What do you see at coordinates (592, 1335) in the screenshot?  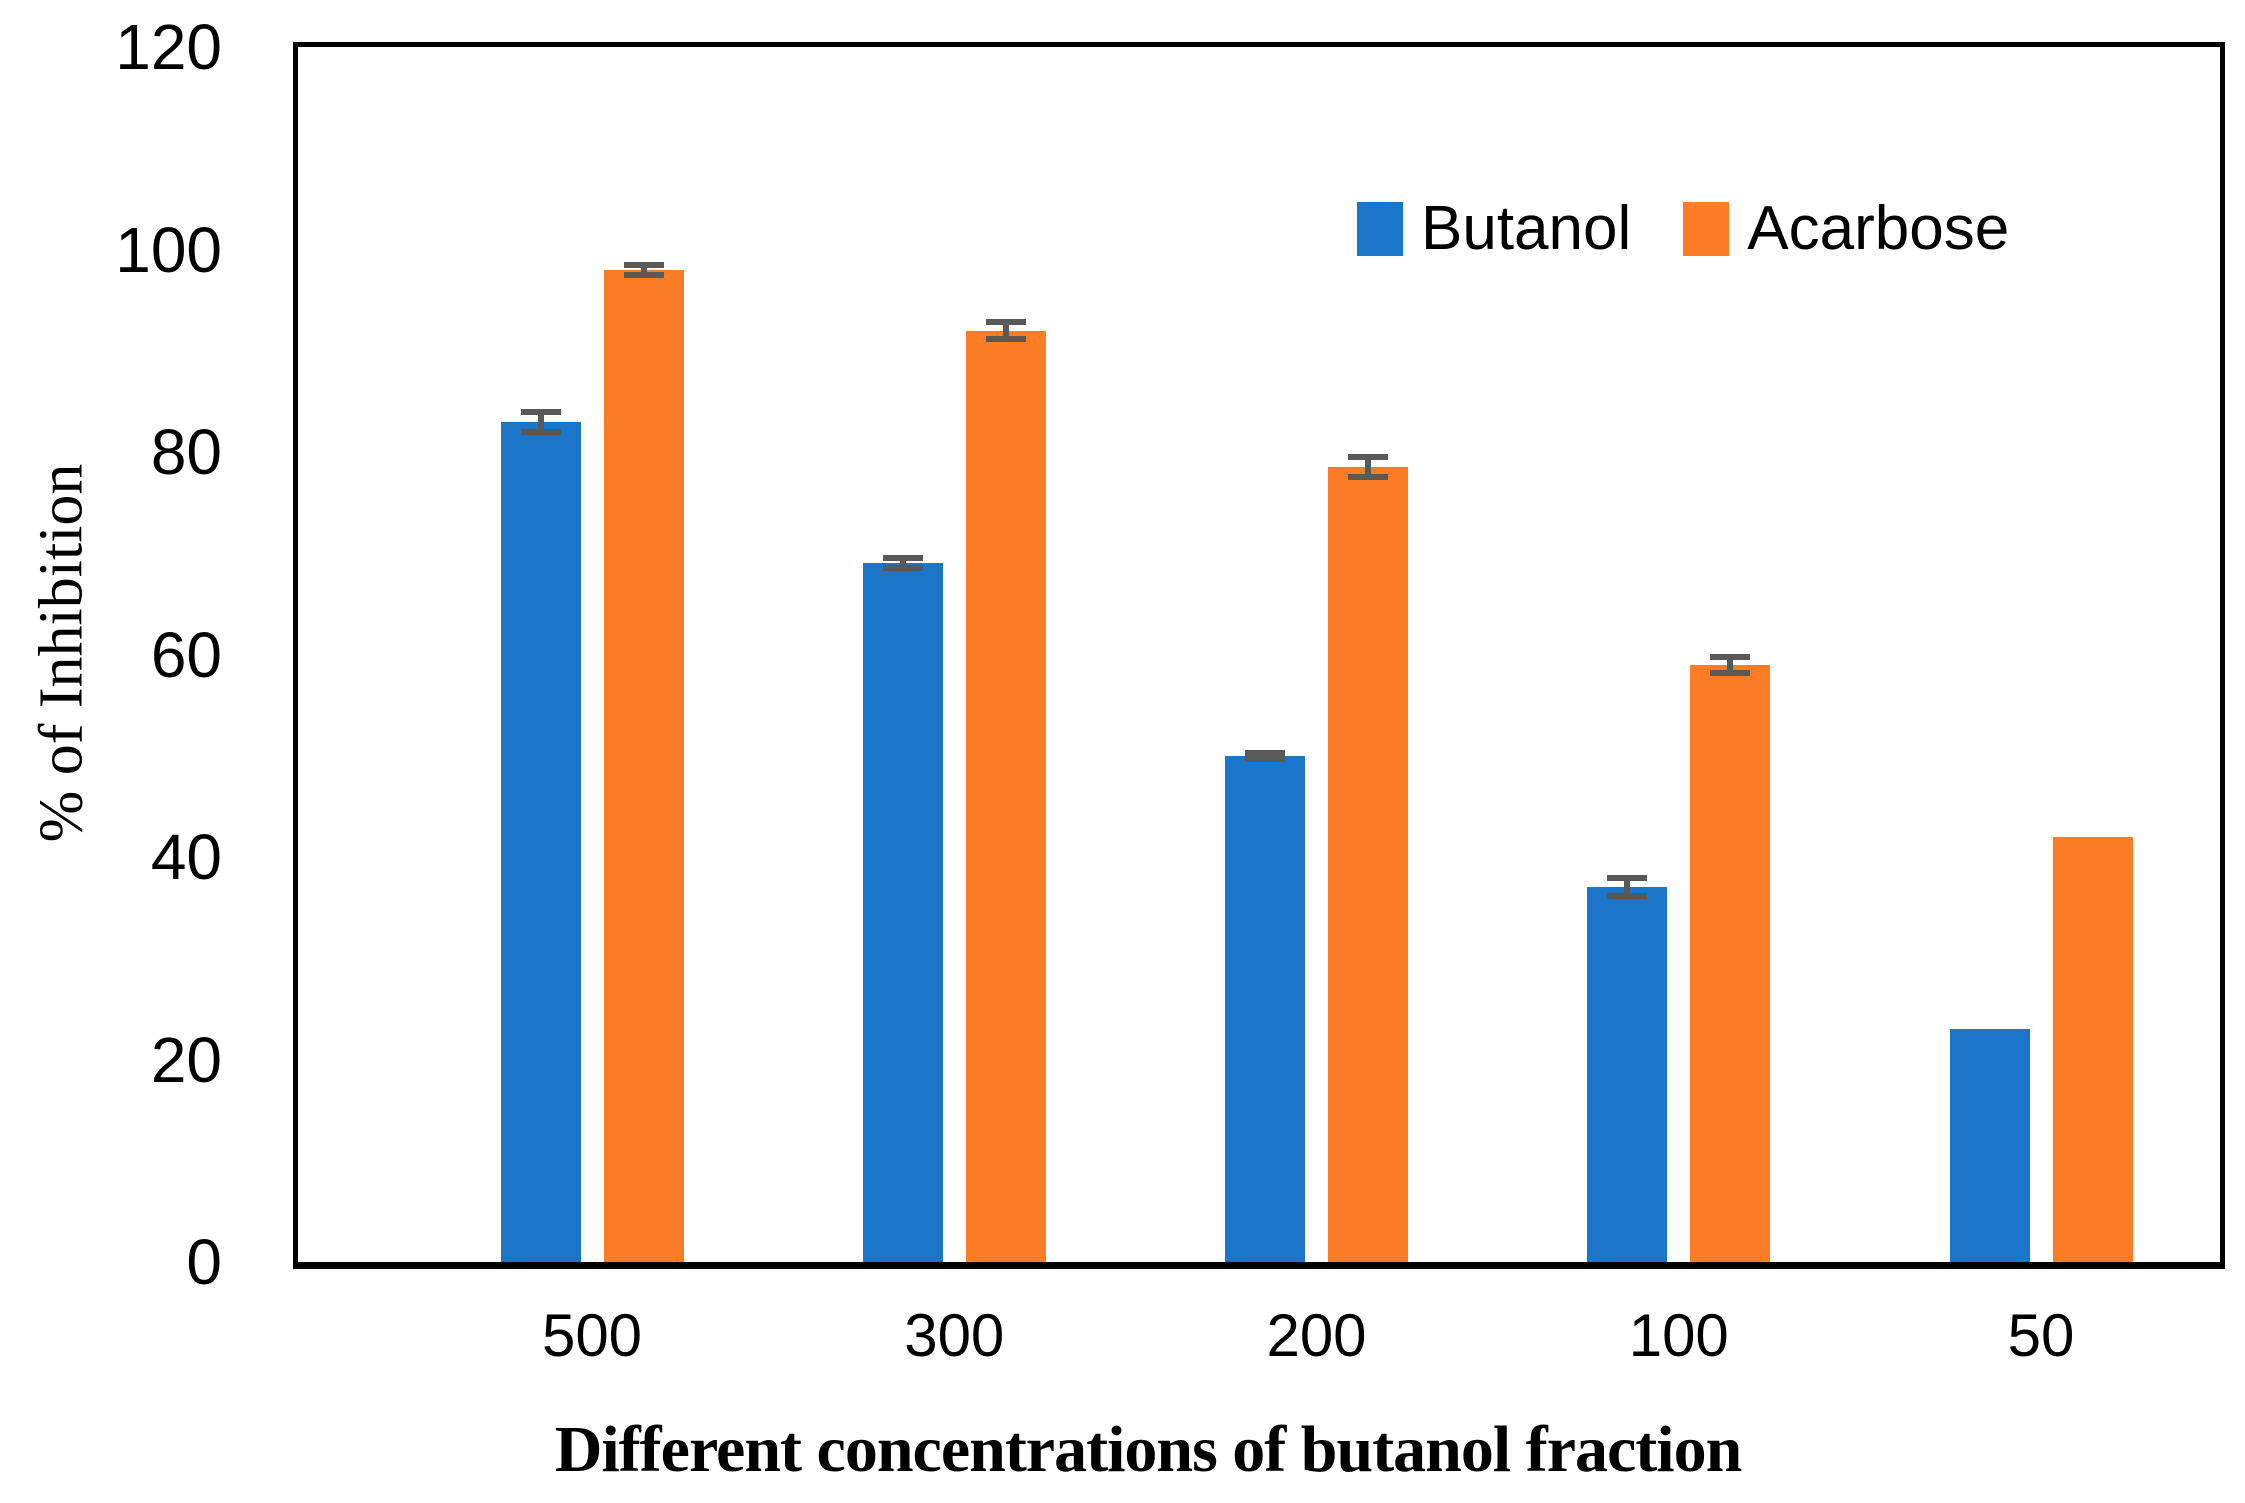 I see `x-tick-label: 500` at bounding box center [592, 1335].